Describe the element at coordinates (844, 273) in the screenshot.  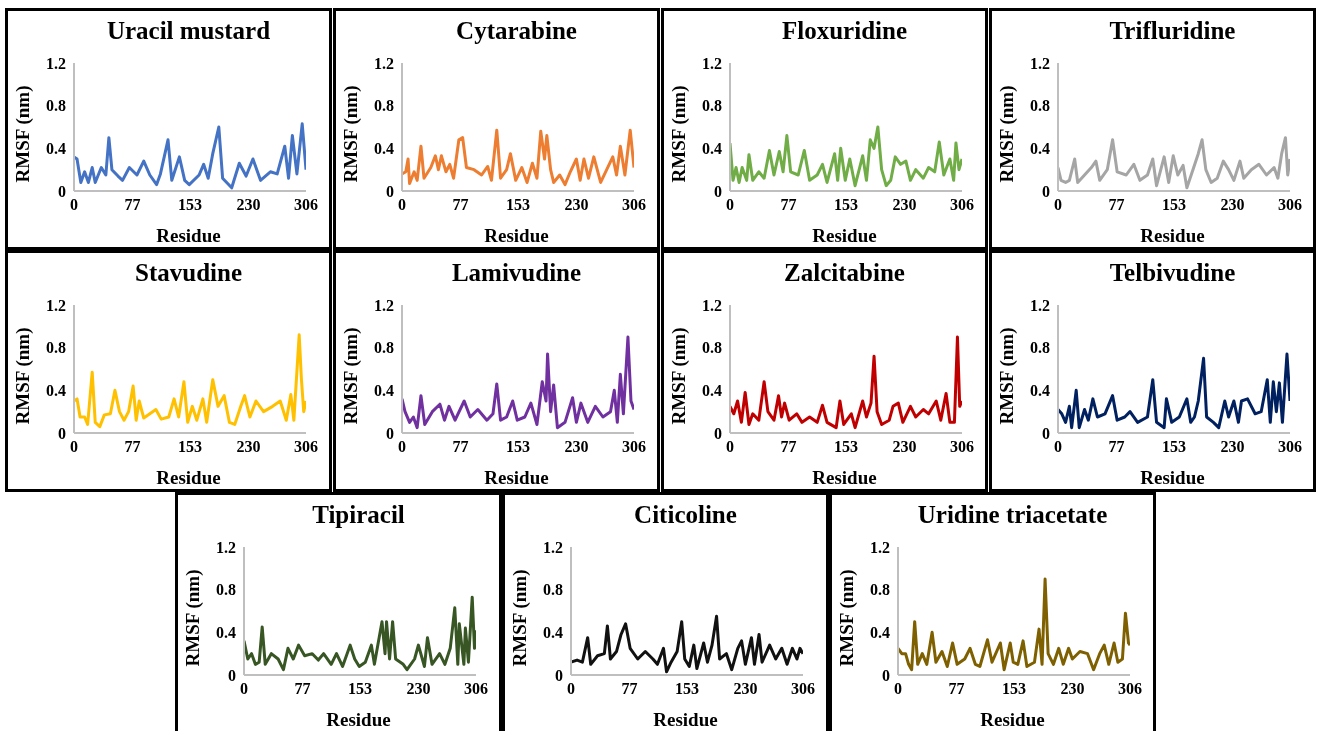
I see `chart-title: Zalcitabine` at that location.